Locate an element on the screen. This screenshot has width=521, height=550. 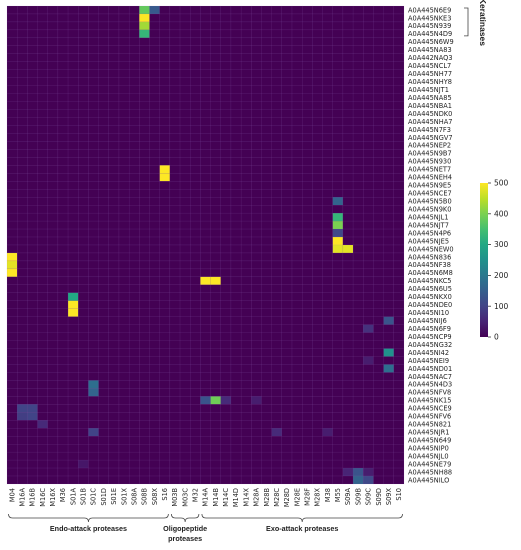
group-label: proteases is located at coordinates (185, 538).